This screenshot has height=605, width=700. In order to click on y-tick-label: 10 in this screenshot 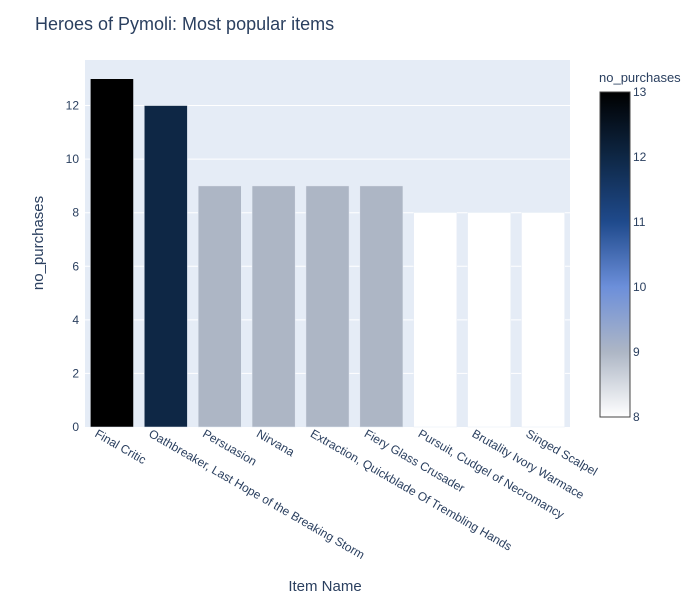, I will do `click(73, 159)`.